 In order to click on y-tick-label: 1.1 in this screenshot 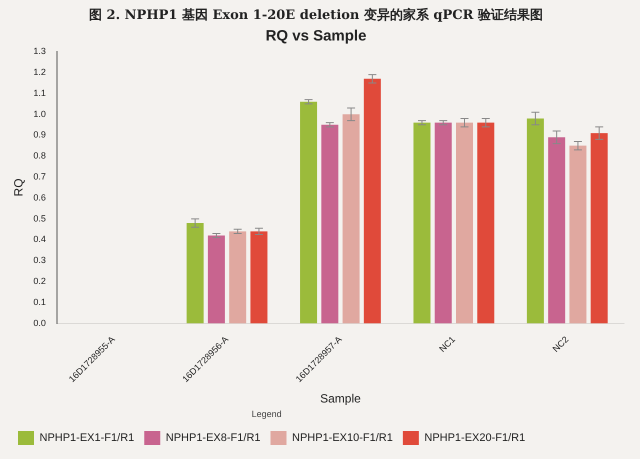, I will do `click(39, 93)`.